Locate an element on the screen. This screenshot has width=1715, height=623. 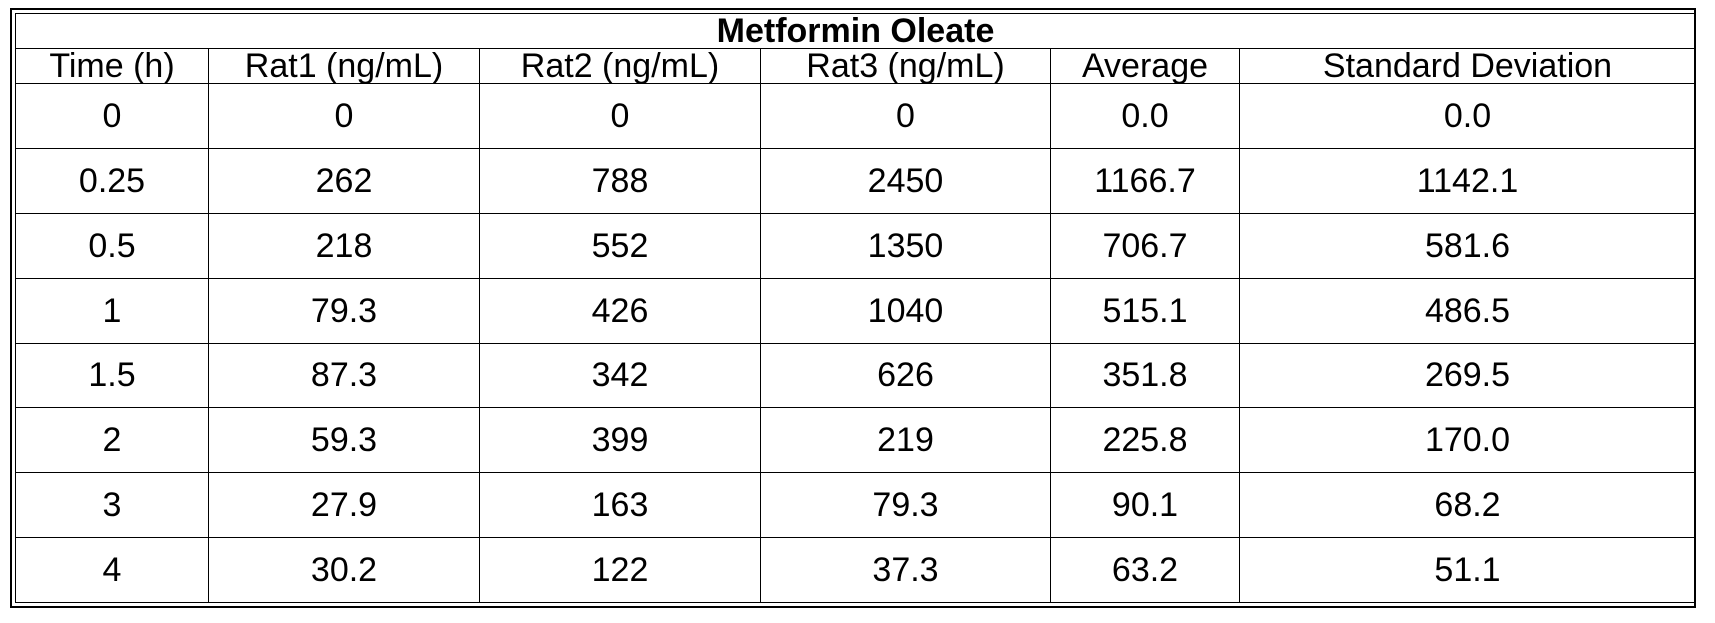
cell-time: 3 is located at coordinates (112, 505).